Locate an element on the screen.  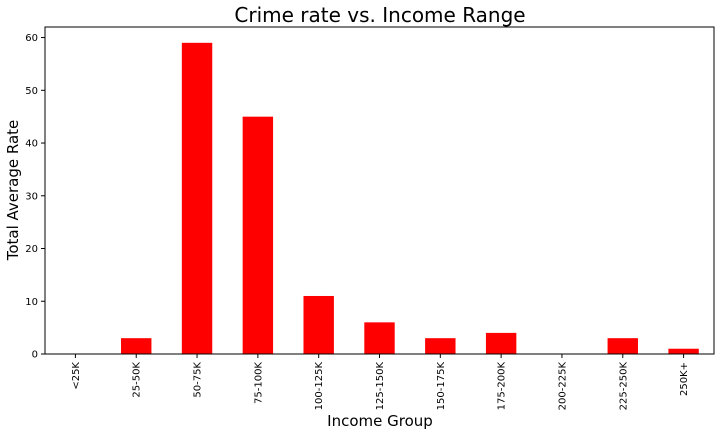
x-tick-label: <25K is located at coordinates (76, 376).